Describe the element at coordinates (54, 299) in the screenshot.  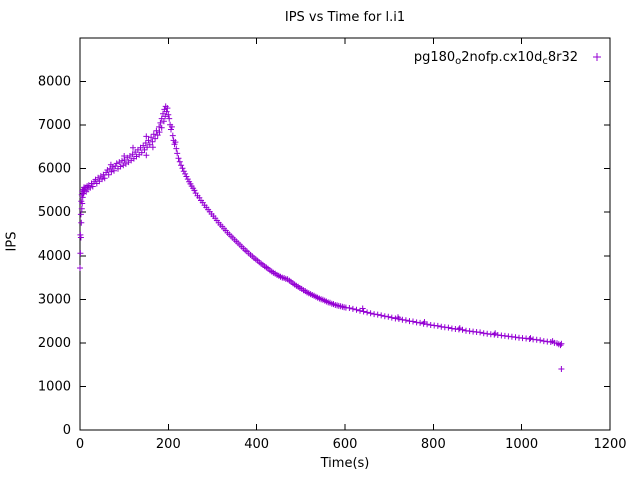
I see `y-tick-label: 3000` at that location.